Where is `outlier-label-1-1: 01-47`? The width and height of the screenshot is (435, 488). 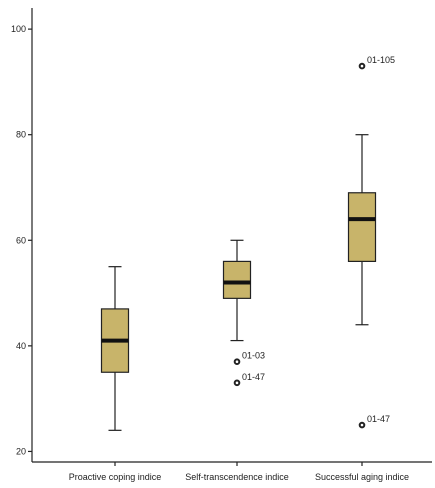
outlier-label-1-1: 01-47 is located at coordinates (253, 377).